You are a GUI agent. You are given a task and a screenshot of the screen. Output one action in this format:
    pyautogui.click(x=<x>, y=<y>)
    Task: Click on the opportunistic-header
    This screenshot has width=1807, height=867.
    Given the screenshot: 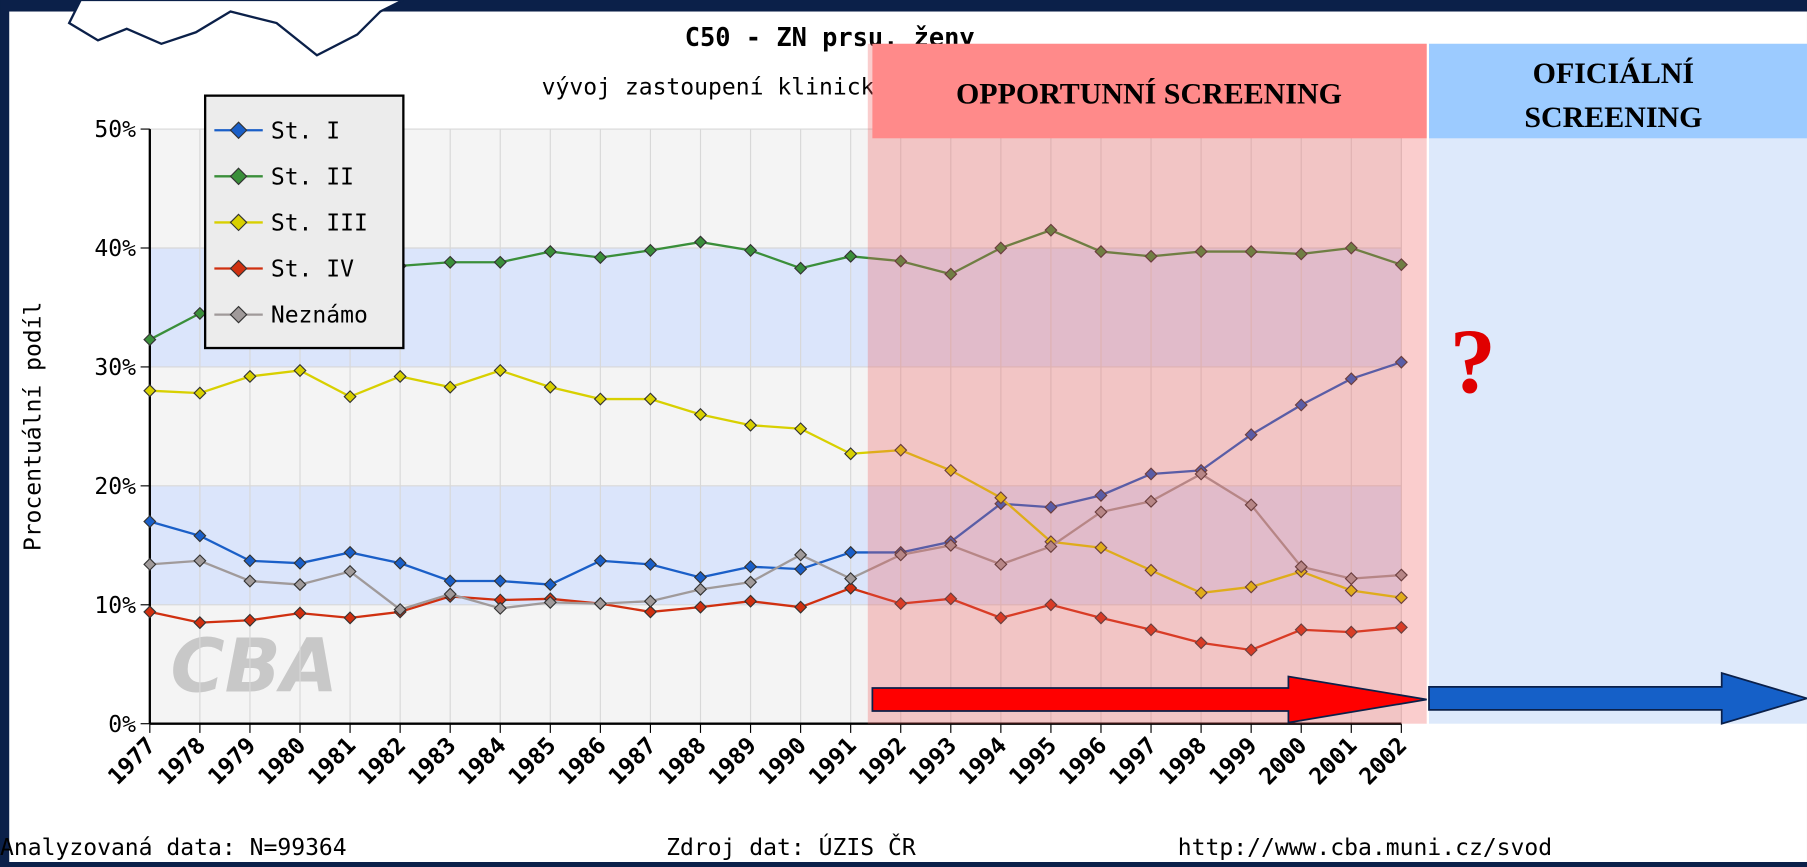 What is the action you would take?
    pyautogui.click(x=1149, y=91)
    